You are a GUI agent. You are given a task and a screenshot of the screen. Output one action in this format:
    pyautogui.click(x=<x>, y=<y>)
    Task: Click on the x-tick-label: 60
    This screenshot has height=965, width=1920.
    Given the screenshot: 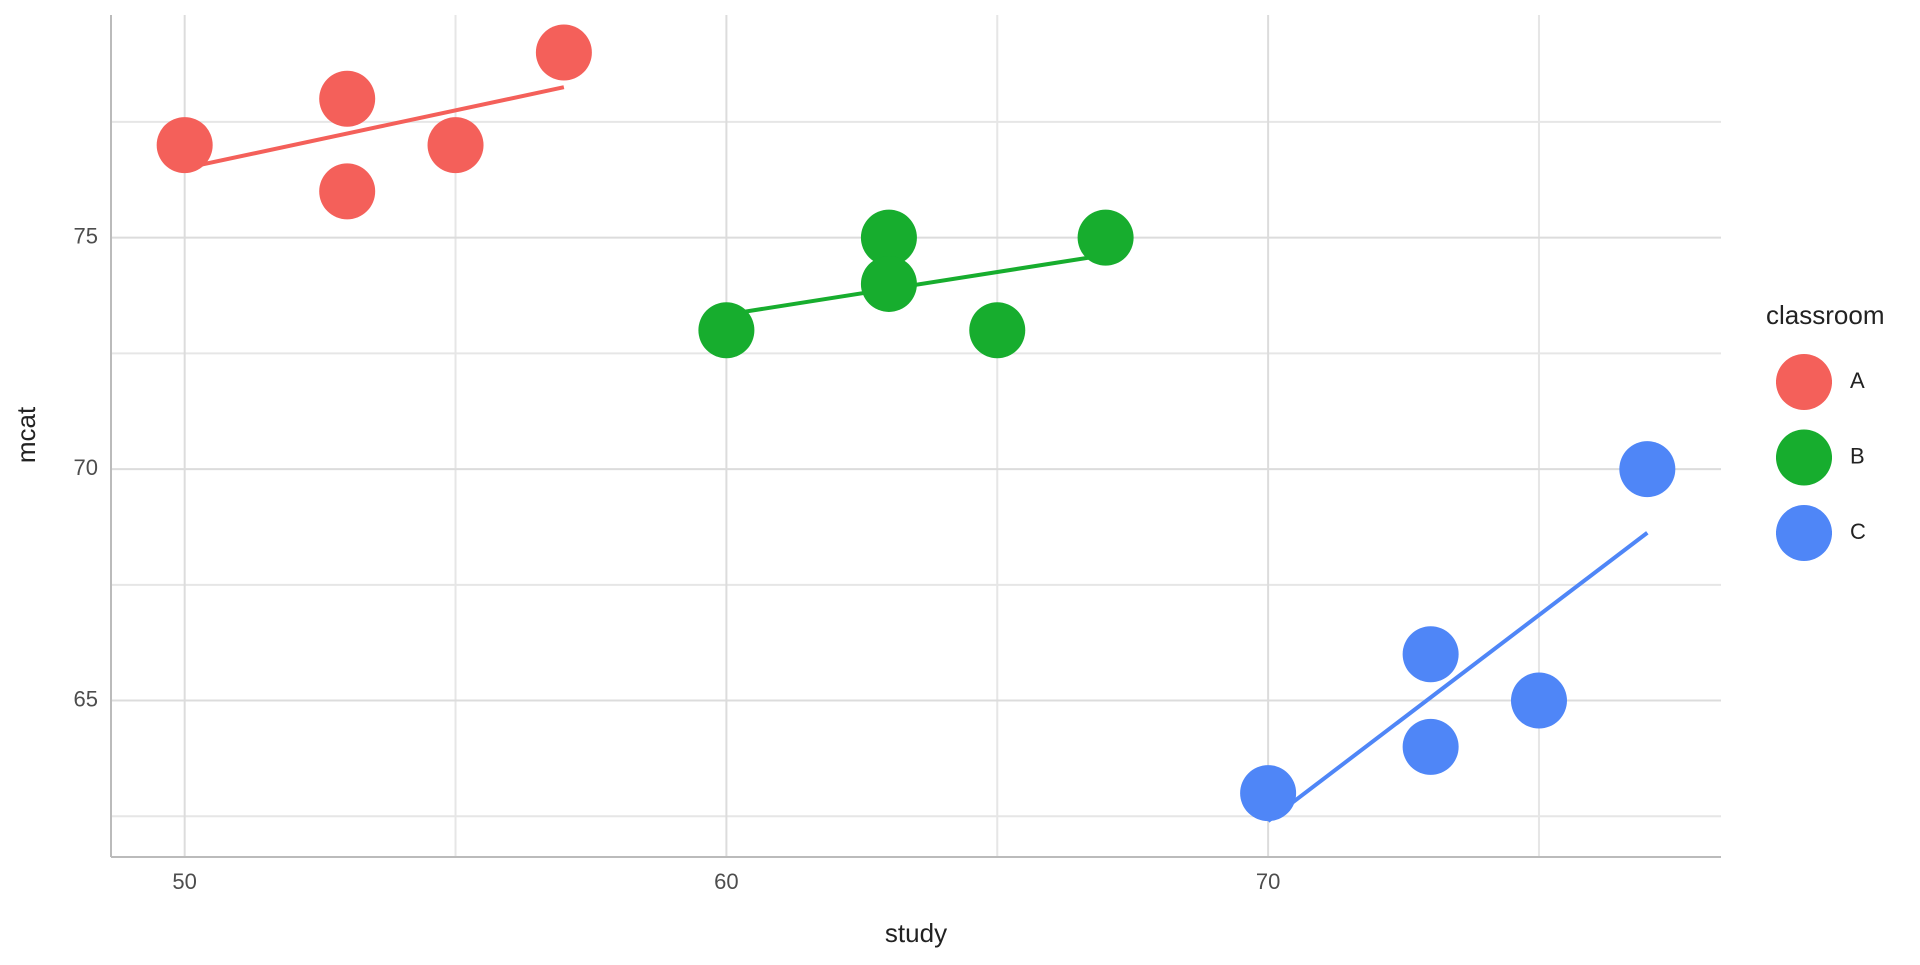 What is the action you would take?
    pyautogui.click(x=726, y=881)
    